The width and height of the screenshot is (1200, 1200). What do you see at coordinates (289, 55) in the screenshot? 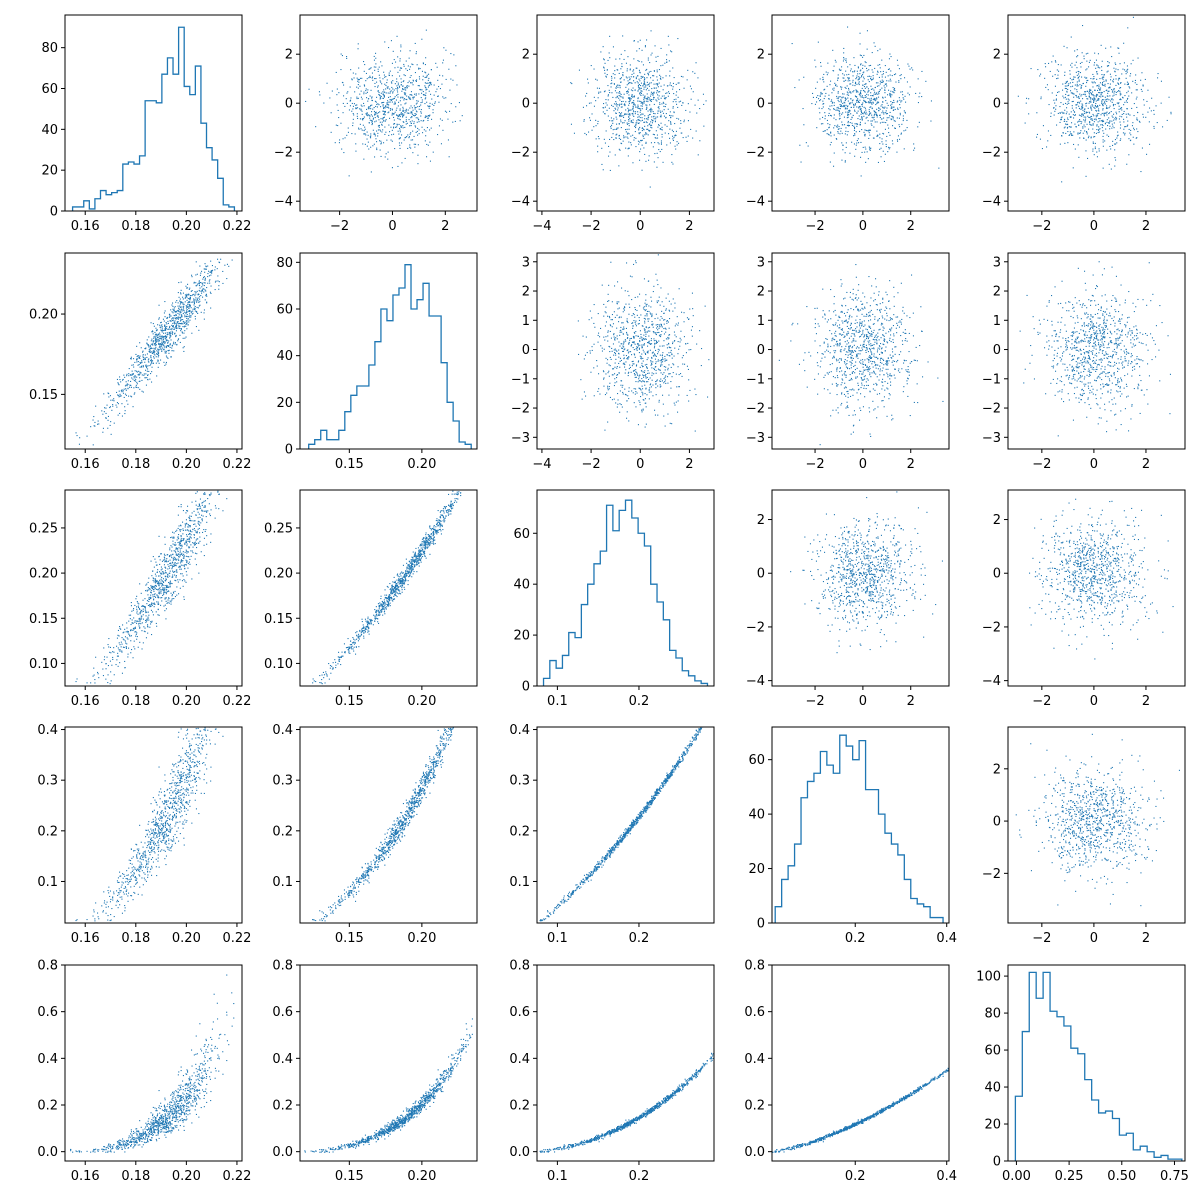
I see `y-tick-label: 2` at bounding box center [289, 55].